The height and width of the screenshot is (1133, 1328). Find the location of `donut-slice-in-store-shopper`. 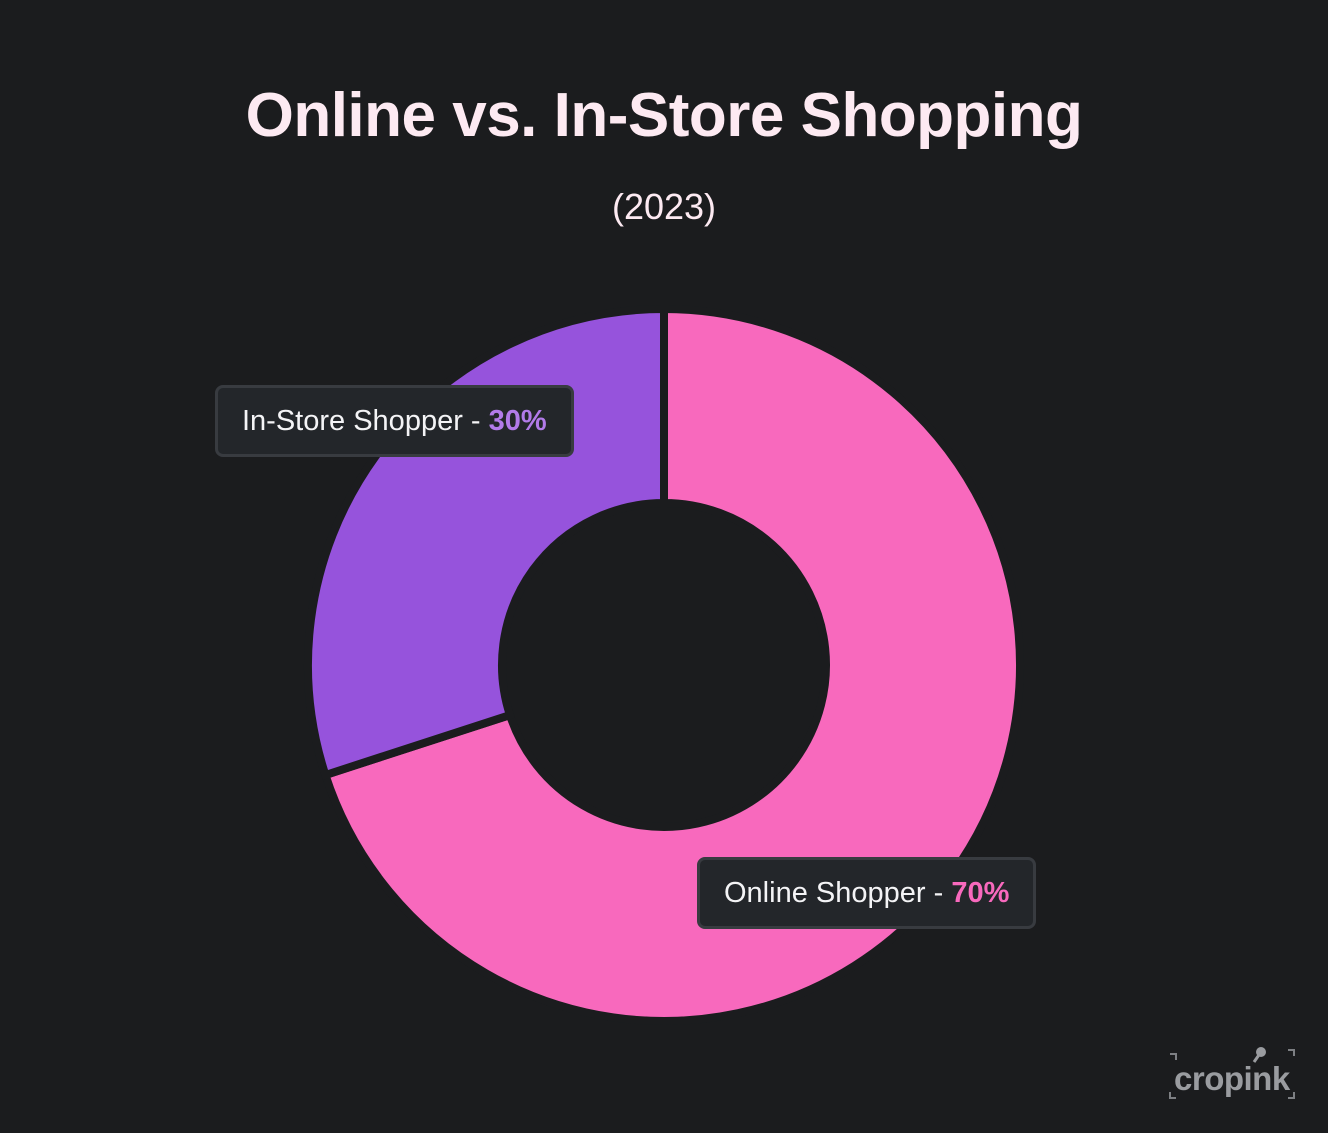

donut-slice-in-store-shopper is located at coordinates (486, 542).